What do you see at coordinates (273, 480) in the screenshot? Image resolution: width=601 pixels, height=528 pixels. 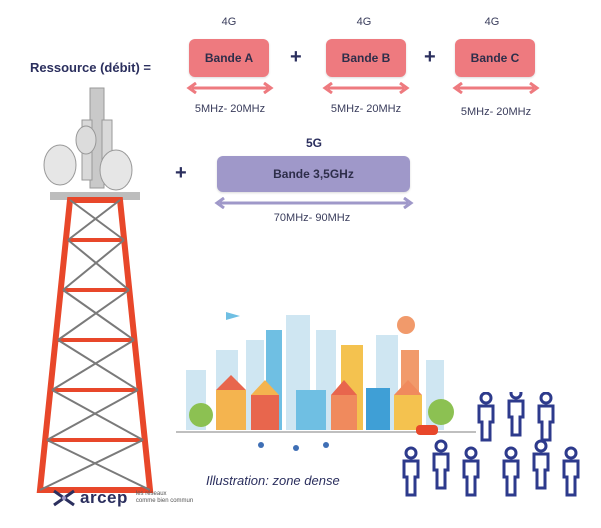 I see `illustration-caption: Illustration: zone dense` at bounding box center [273, 480].